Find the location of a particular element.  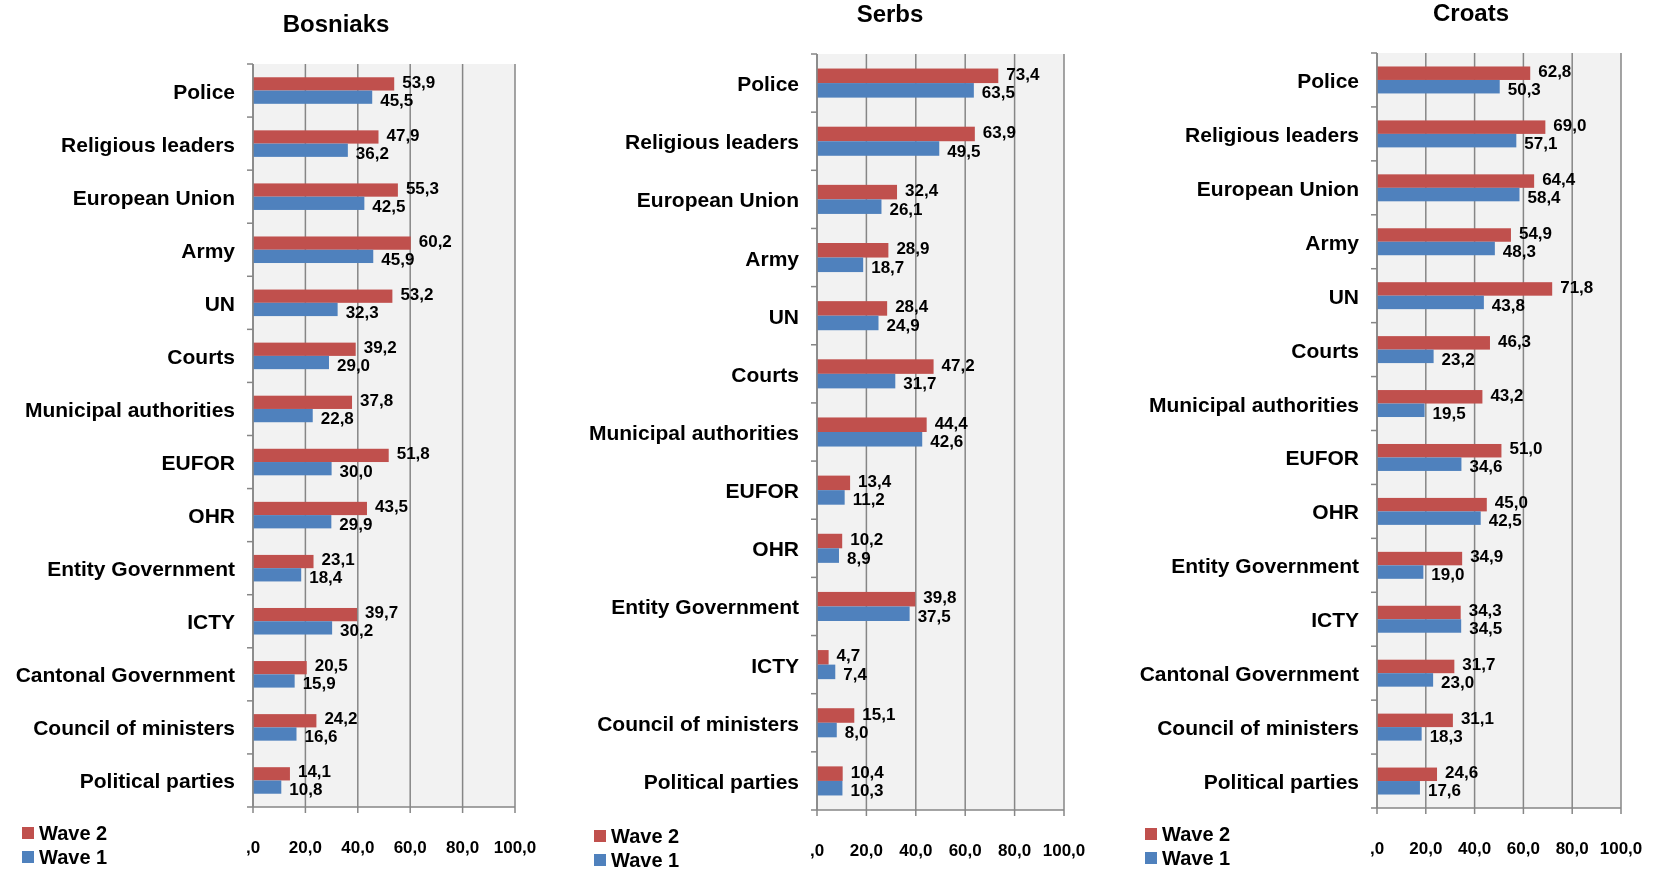

data-label: 45,5 is located at coordinates (397, 100).